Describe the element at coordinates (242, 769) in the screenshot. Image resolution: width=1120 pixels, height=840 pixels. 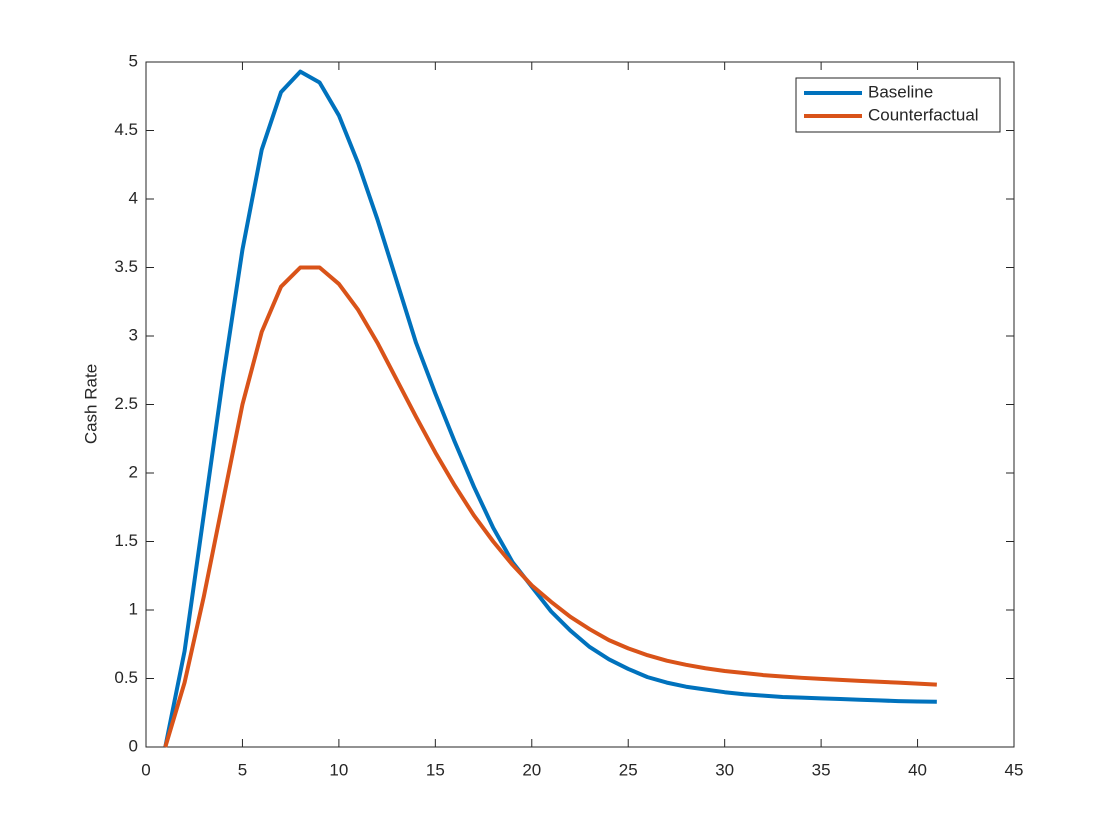
I see `x-tick-label: 5` at that location.